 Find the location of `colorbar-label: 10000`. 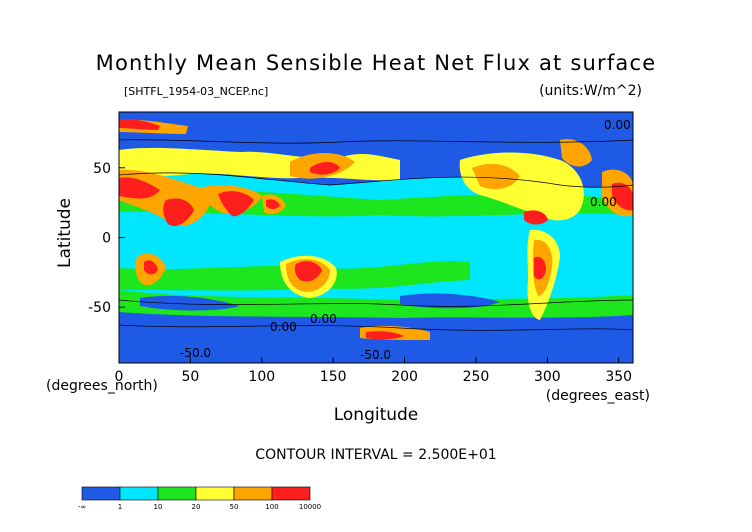

colorbar-label: 10000 is located at coordinates (310, 507).